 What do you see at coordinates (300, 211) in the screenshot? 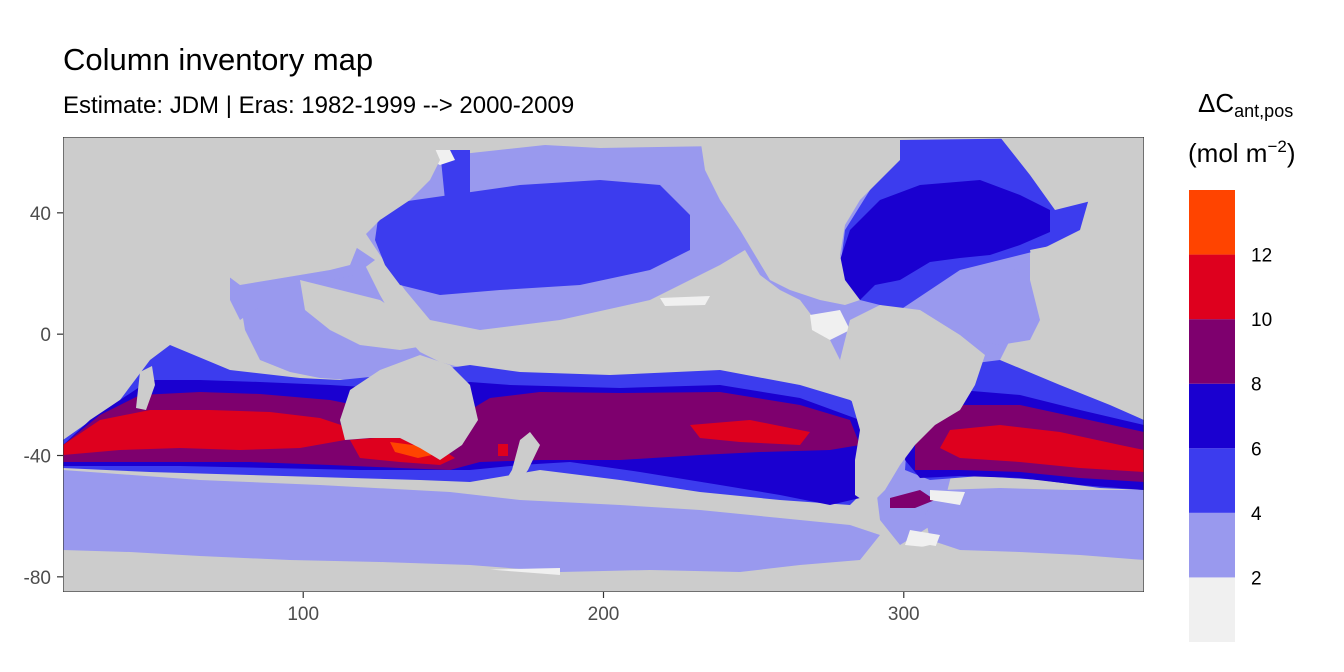
I see `land-asia` at bounding box center [300, 211].